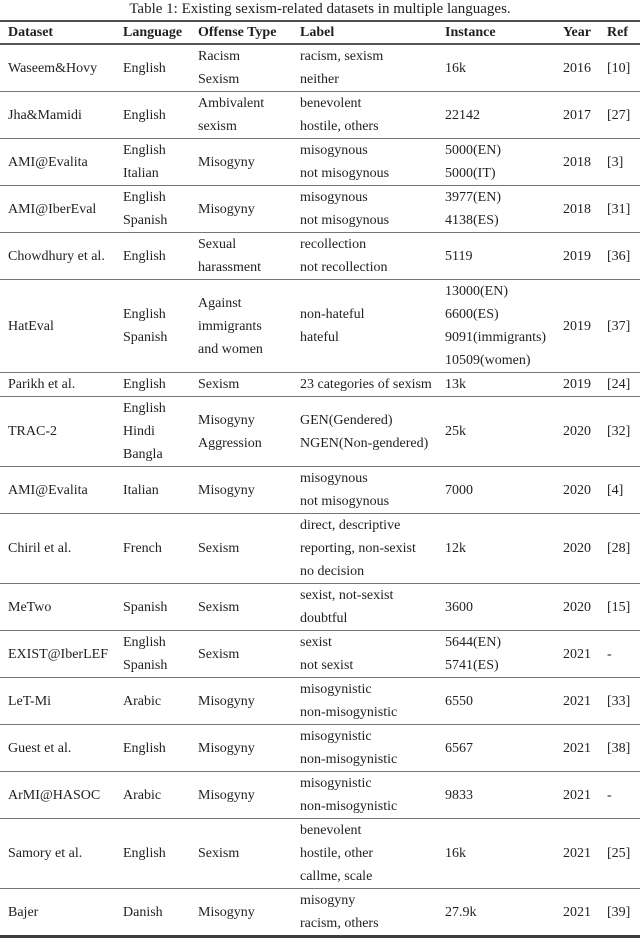  What do you see at coordinates (160, 490) in the screenshot?
I see `cell-language: Italian` at bounding box center [160, 490].